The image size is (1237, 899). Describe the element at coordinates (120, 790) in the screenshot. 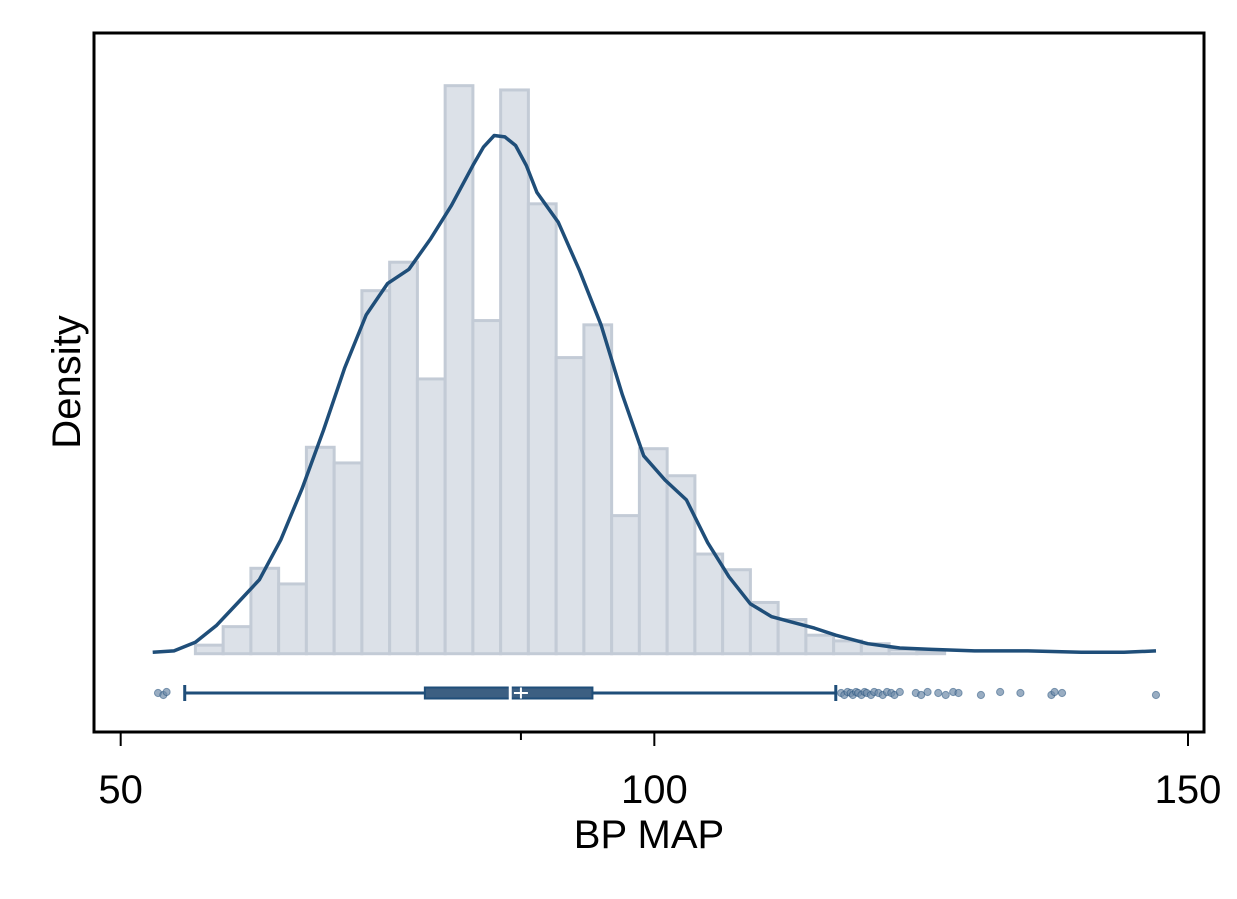

I see `x-tick-label-50: 50` at that location.